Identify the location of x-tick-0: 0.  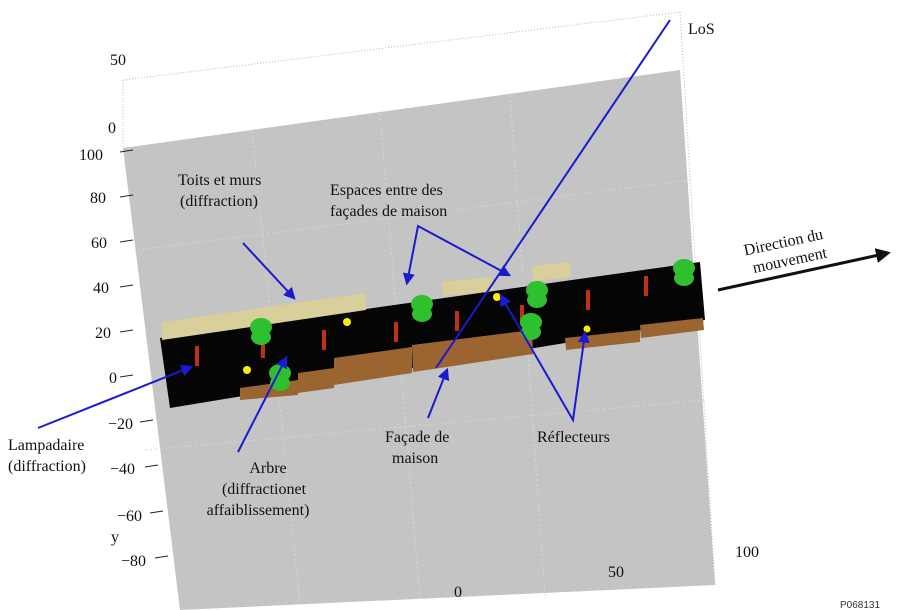
(458, 592).